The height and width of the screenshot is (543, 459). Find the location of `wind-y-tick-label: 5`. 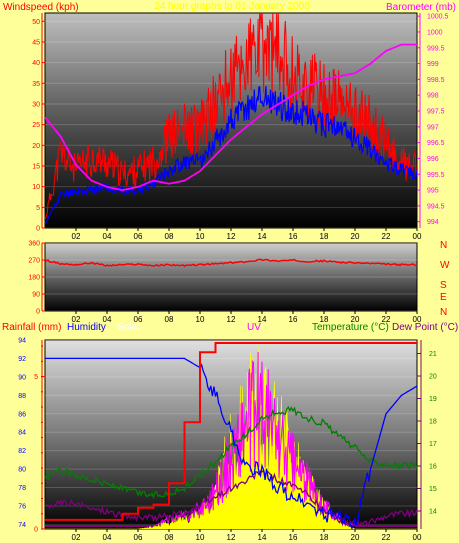

wind-y-tick-label: 5 is located at coordinates (38, 208).